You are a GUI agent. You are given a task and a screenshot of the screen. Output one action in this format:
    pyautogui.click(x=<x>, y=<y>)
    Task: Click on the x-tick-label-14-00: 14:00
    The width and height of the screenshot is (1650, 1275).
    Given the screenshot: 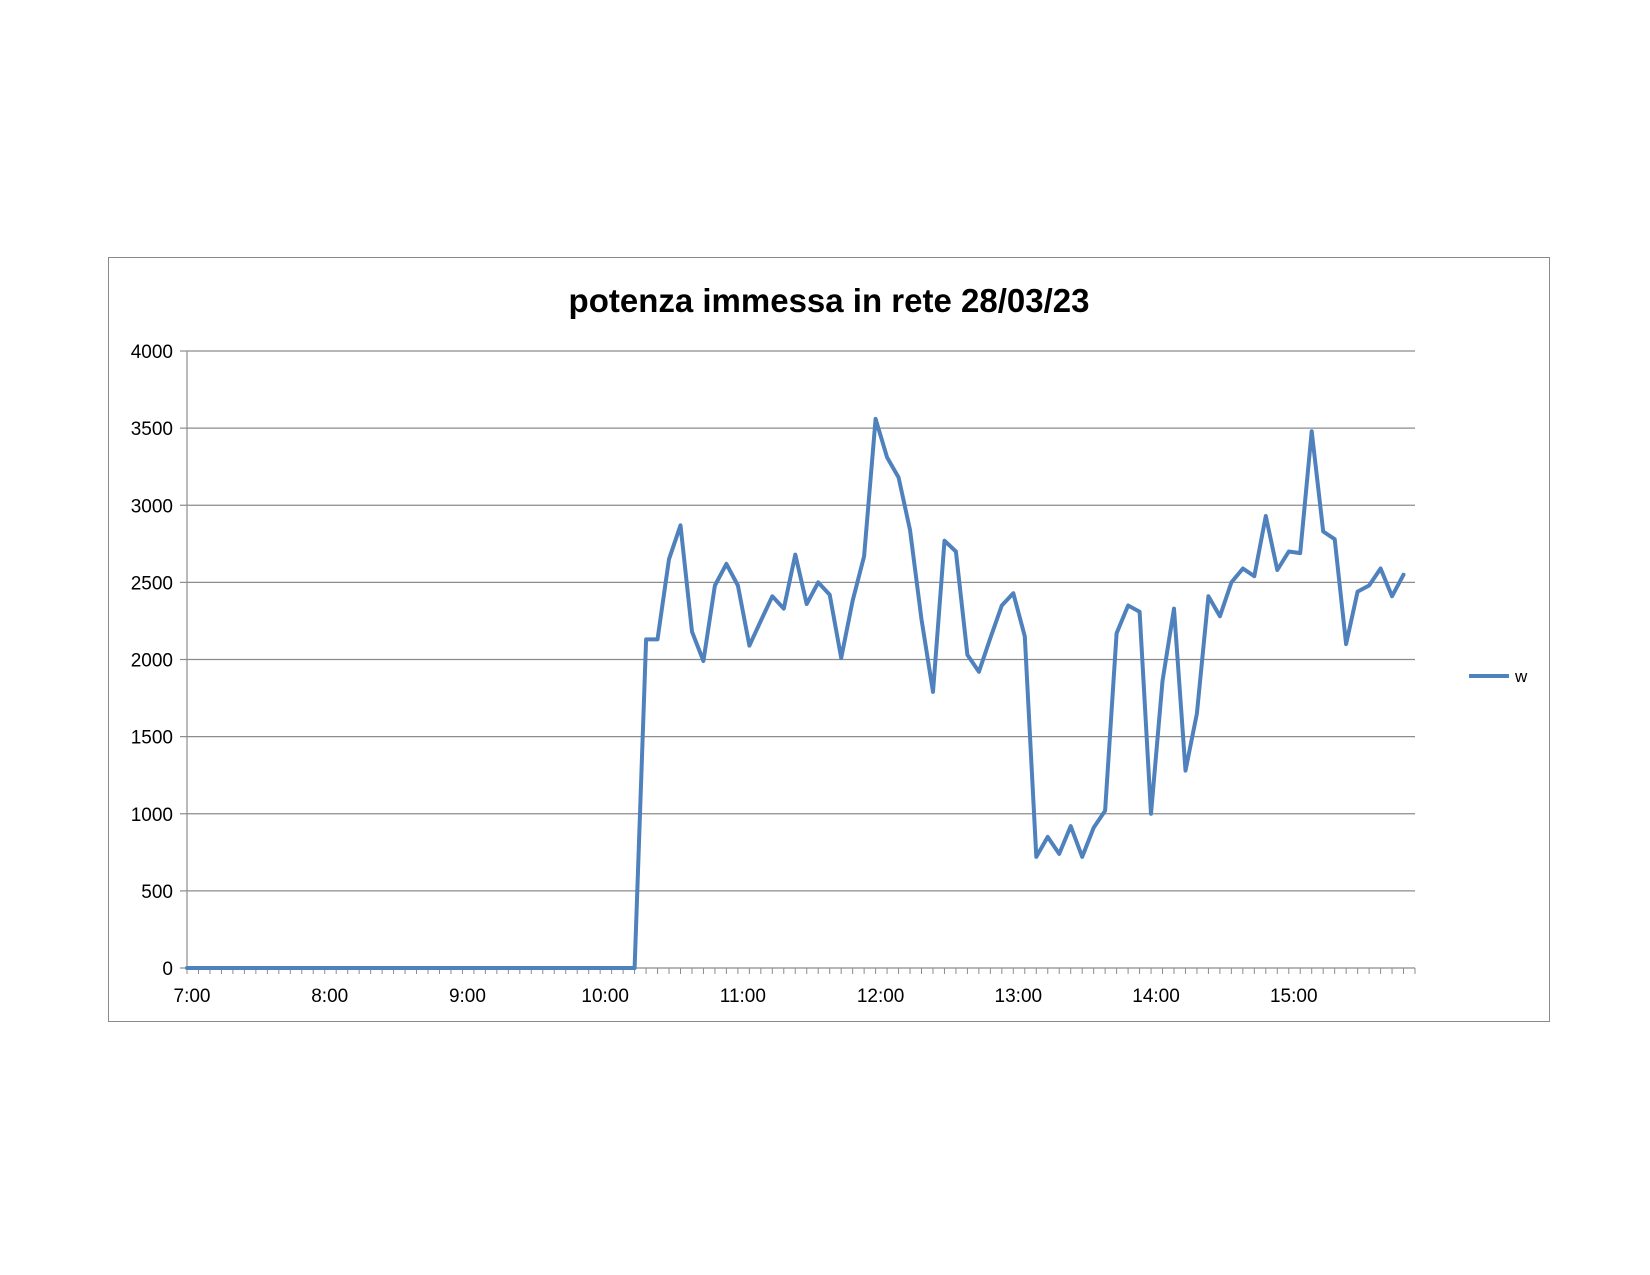 What is the action you would take?
    pyautogui.click(x=1156, y=996)
    